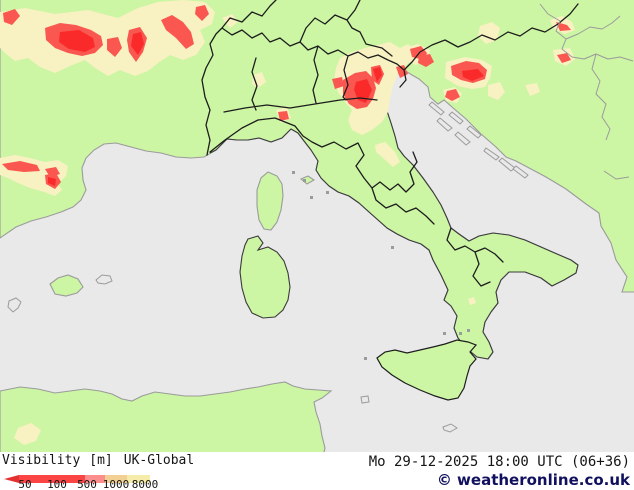  I want to click on legend-value-1000: 1000, so click(116, 484).